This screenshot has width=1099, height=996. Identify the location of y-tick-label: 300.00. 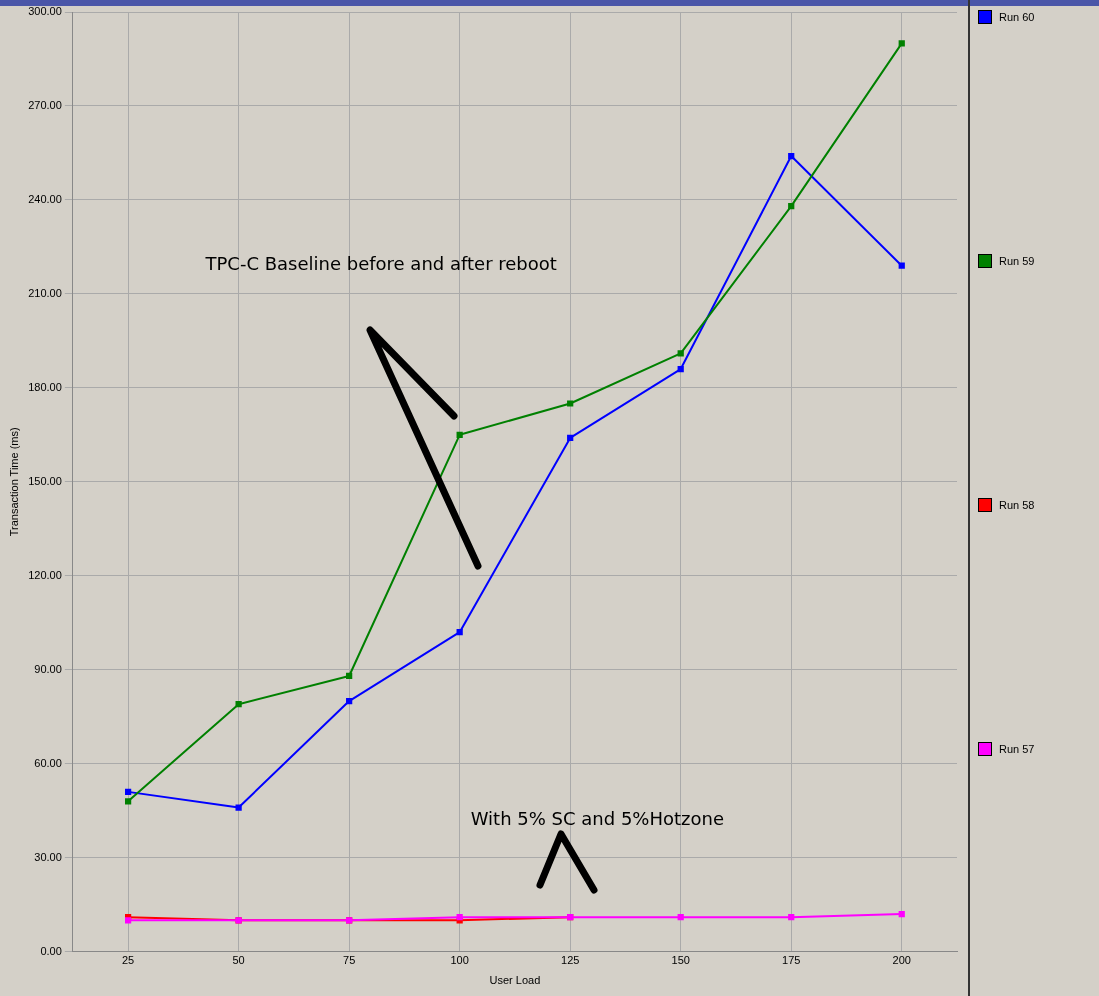
(45, 11).